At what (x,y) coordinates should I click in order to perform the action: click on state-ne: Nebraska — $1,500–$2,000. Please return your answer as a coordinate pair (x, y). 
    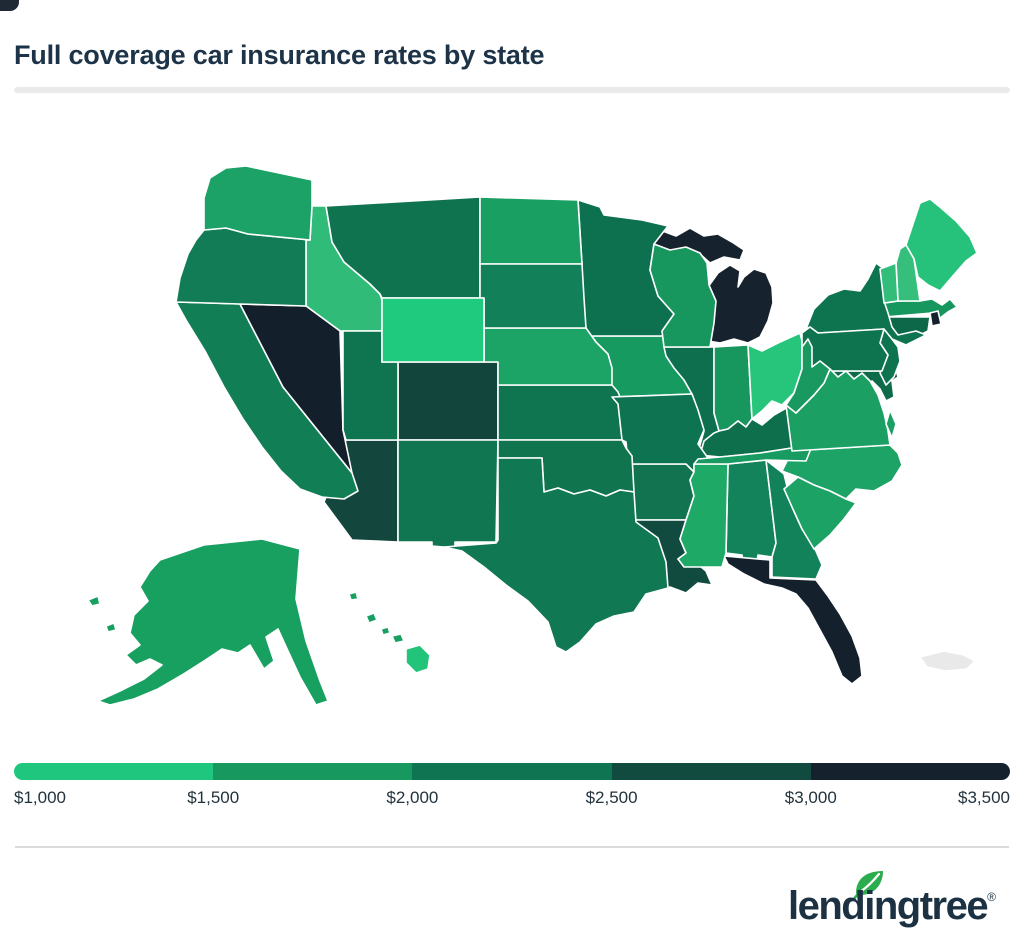
    Looking at the image, I should click on (548, 356).